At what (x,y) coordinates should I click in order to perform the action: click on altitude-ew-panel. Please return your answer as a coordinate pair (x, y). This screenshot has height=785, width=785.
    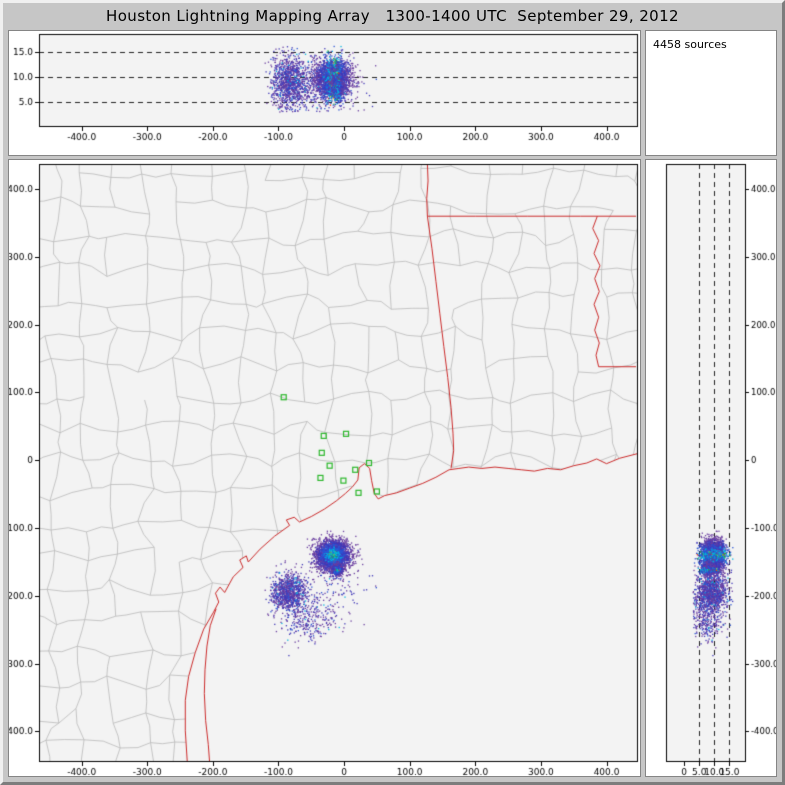
    Looking at the image, I should click on (324, 93).